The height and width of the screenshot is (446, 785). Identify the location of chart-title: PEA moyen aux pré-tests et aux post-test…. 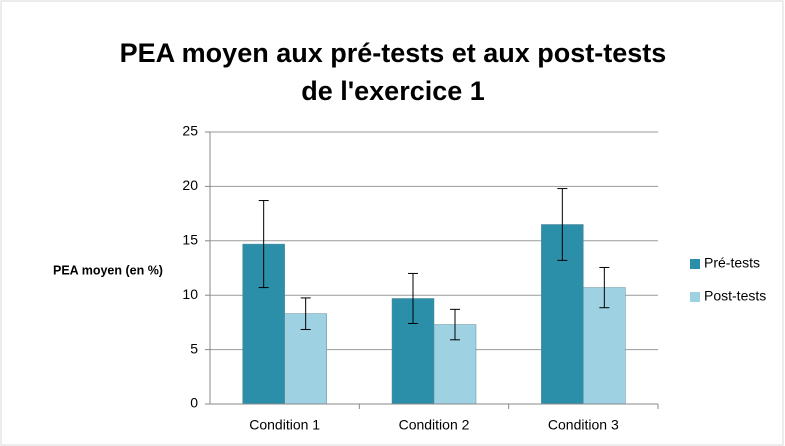
(393, 53).